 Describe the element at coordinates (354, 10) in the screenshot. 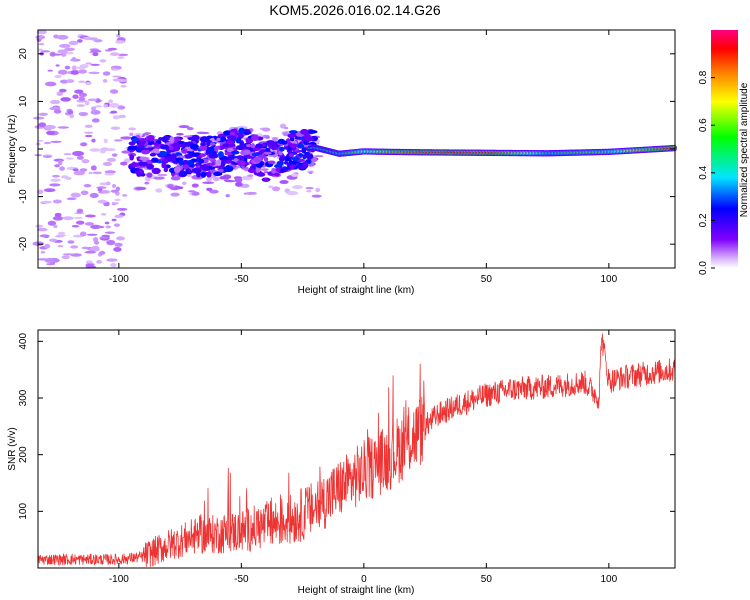

I see `chart-title: KOM5.2026.016.02.14.G26` at that location.